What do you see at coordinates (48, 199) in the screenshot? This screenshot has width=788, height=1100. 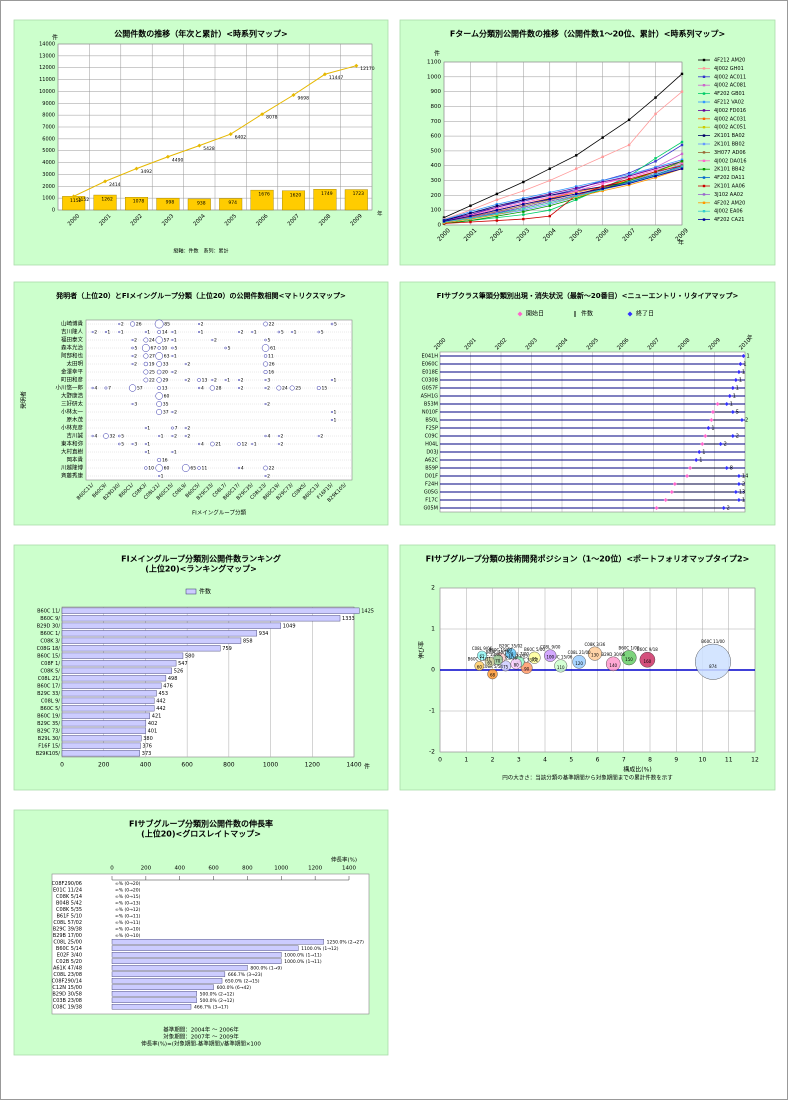 I see `y-tick-label: 1000` at bounding box center [48, 199].